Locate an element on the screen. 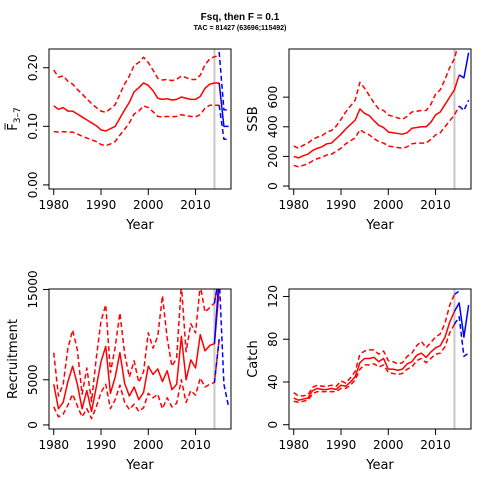  y-tick-label: 80 is located at coordinates (273, 339).